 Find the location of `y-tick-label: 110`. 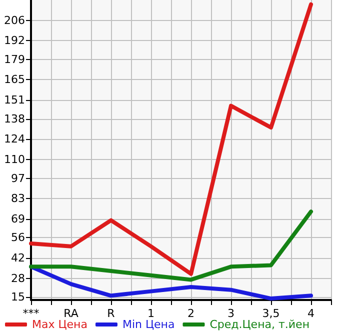

y-tick-label: 110 is located at coordinates (14, 159).